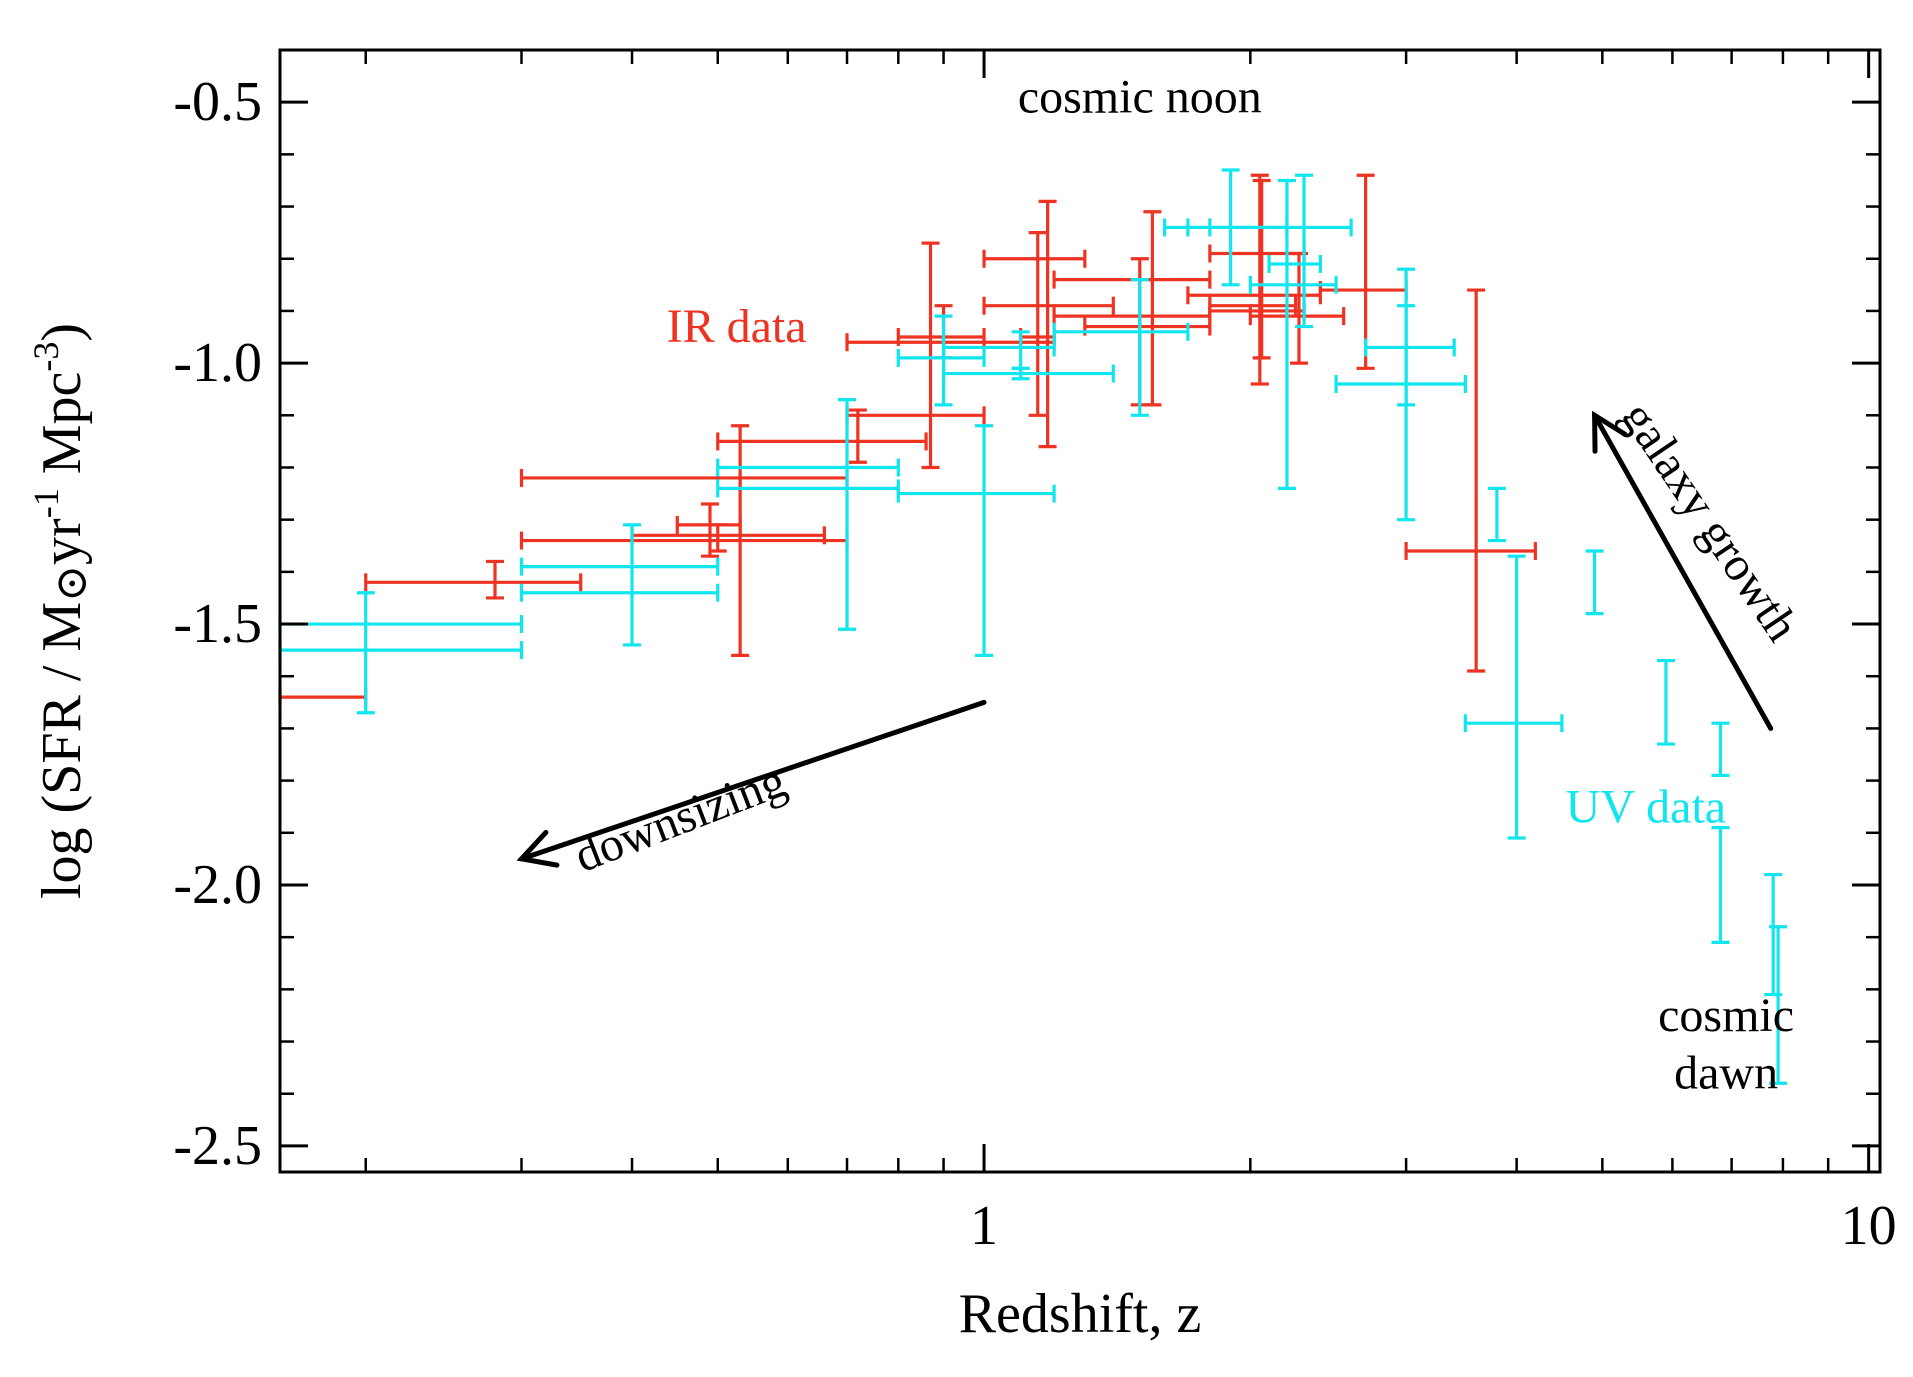 The width and height of the screenshot is (1913, 1377). Describe the element at coordinates (217, 102) in the screenshot. I see `y-tick-label: -0.5` at that location.